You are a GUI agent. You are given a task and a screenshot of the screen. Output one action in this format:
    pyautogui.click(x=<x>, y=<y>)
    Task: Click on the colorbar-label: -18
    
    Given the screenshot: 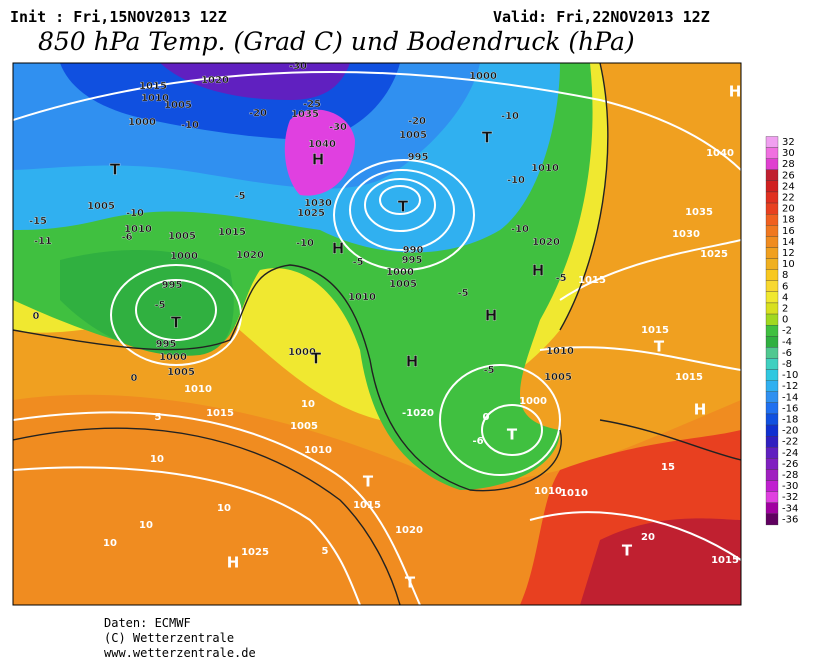 What is the action you would take?
    pyautogui.click(x=790, y=420)
    